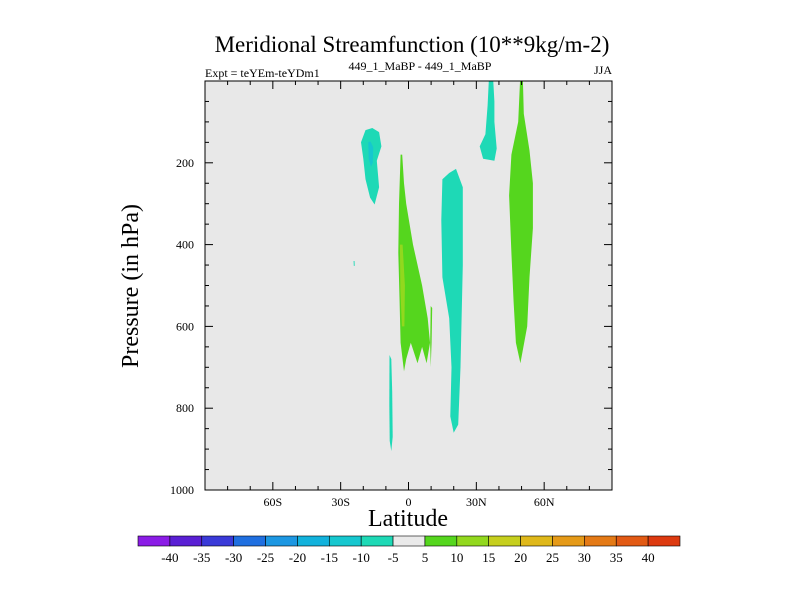 The height and width of the screenshot is (600, 800). Describe the element at coordinates (456, 557) in the screenshot. I see `colorbar-label: 10` at that location.